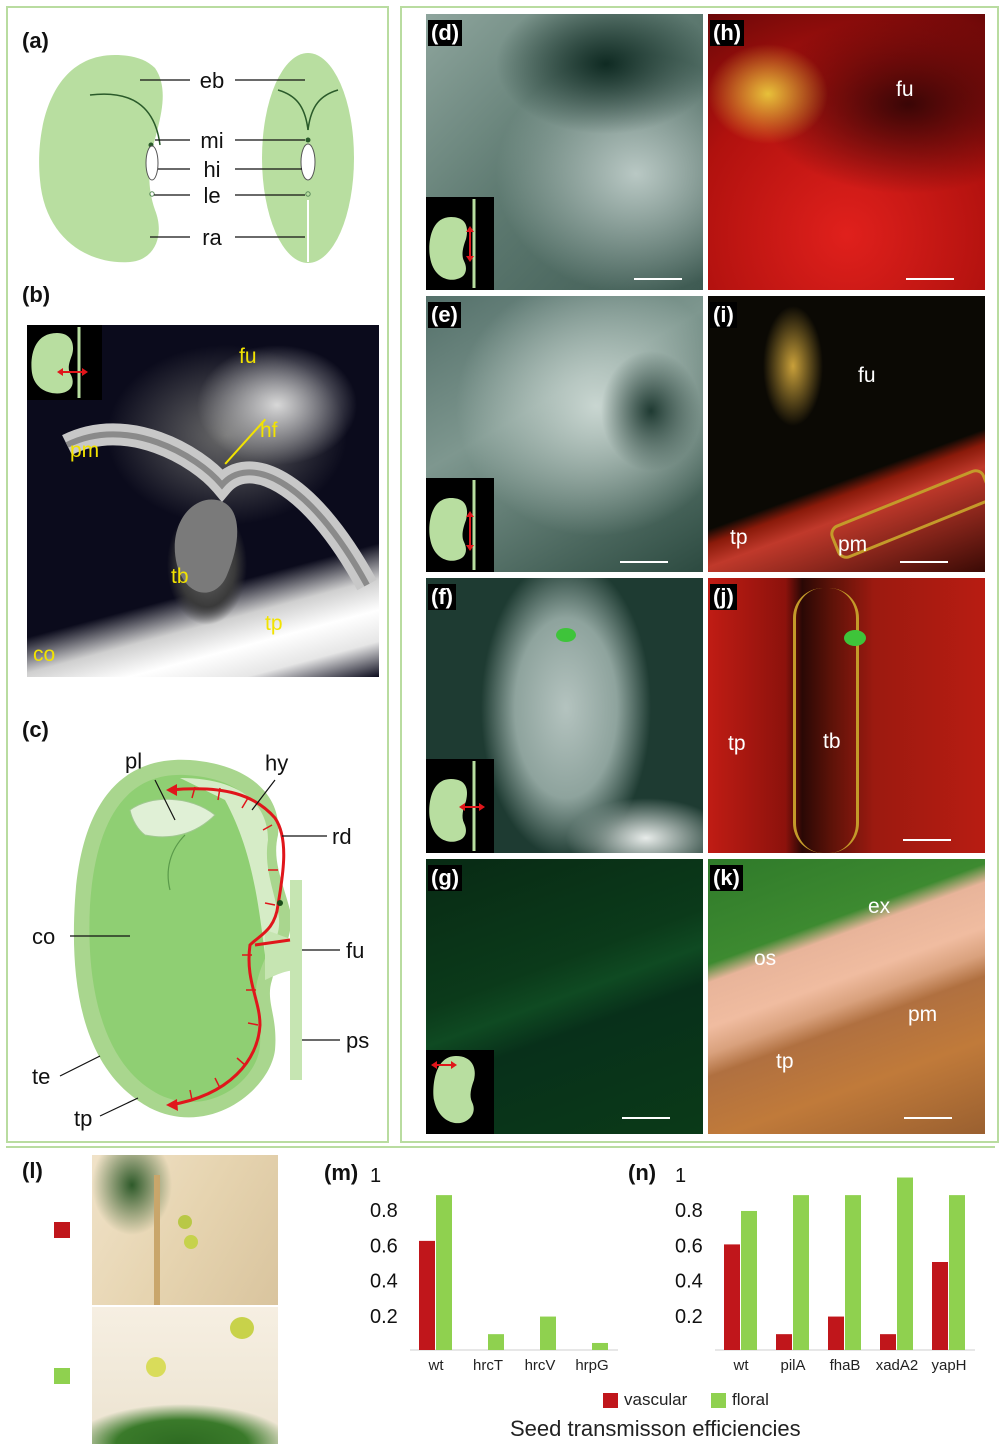 This screenshot has width=999, height=1444. What do you see at coordinates (566, 635) in the screenshot?
I see `panel-f-bacteria-cluster` at bounding box center [566, 635].